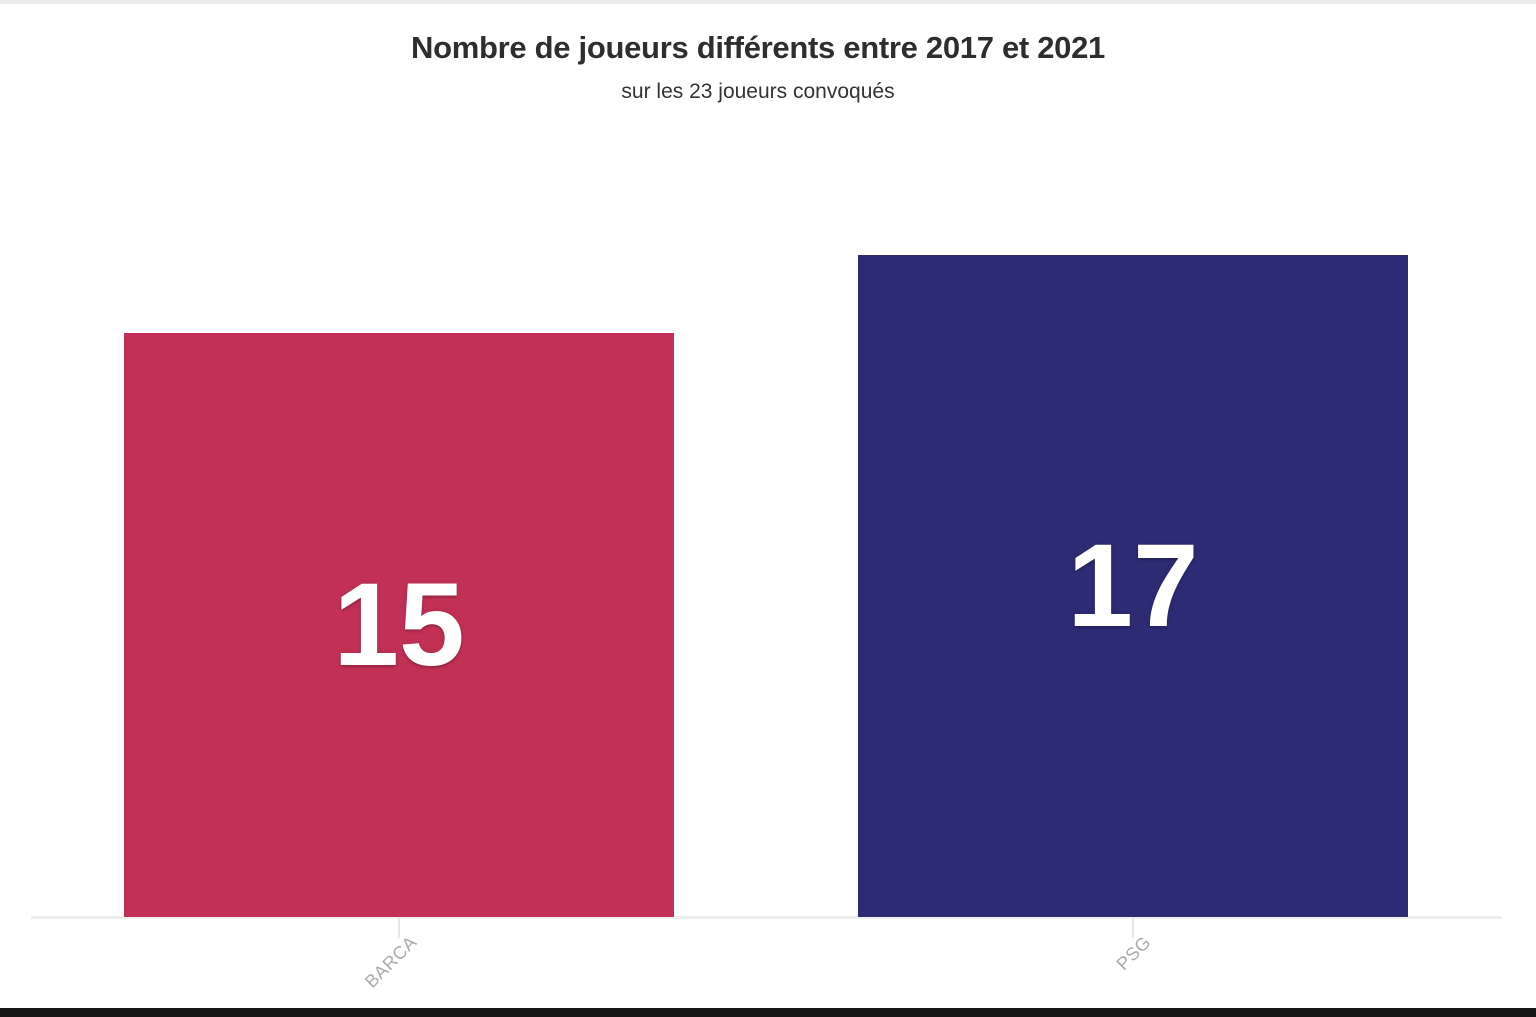  I want to click on x-axis-label-psg: PSG, so click(1134, 953).